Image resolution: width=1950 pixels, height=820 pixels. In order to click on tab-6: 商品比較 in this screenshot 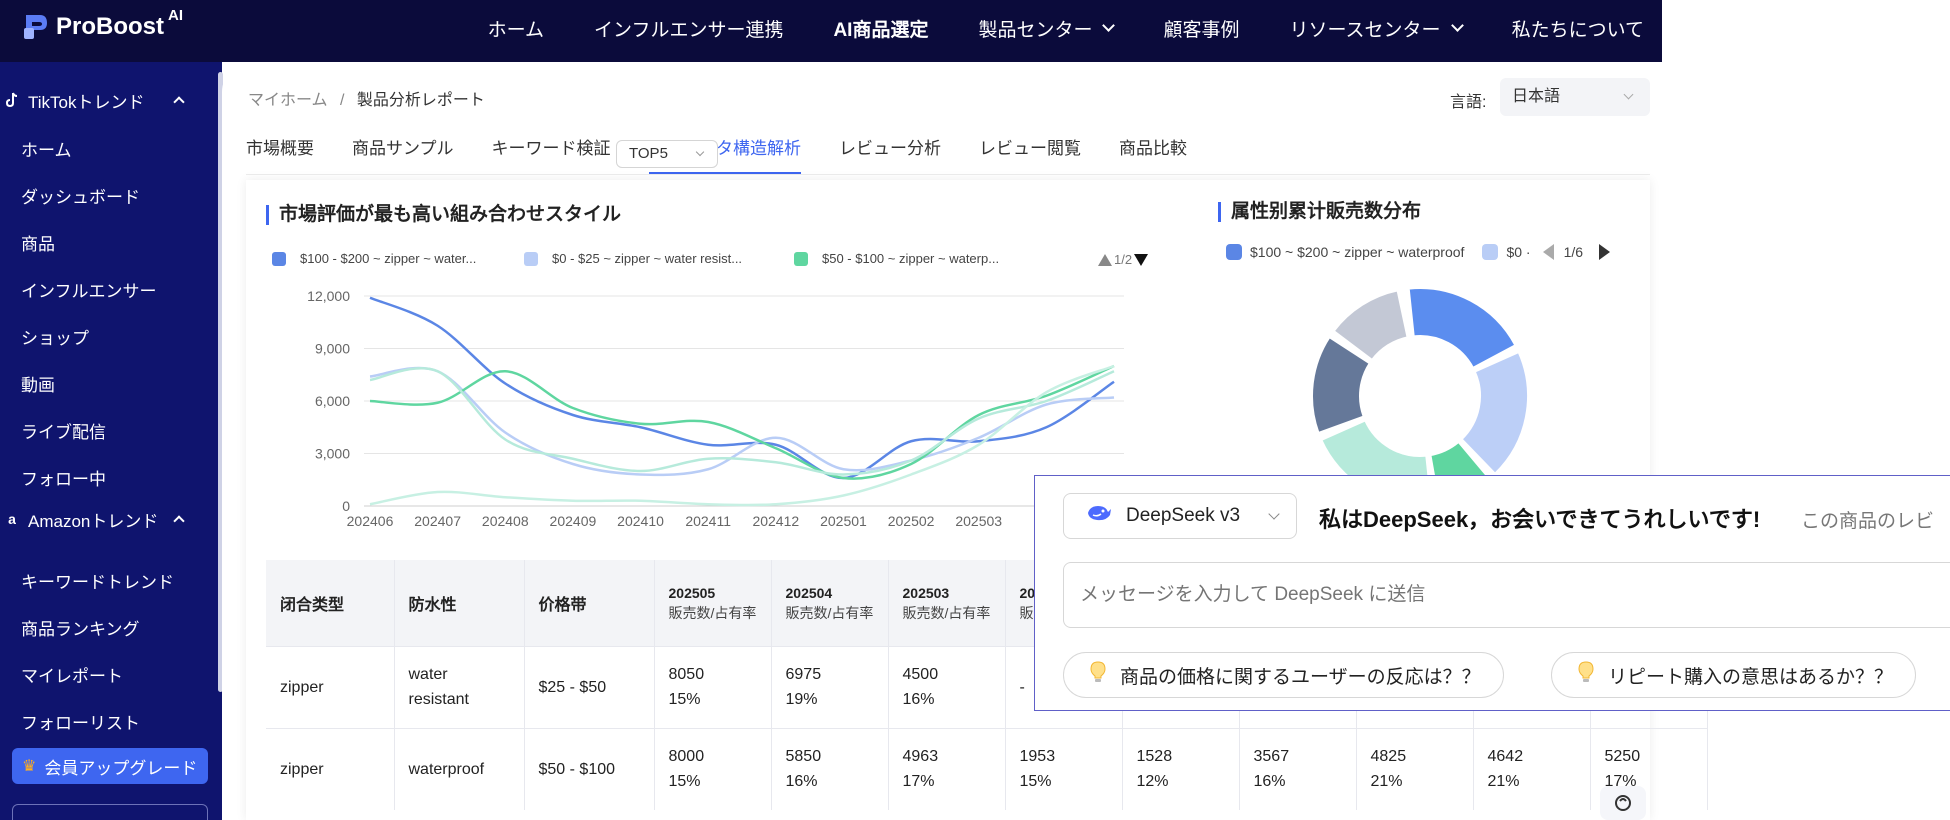, I will do `click(1153, 148)`.